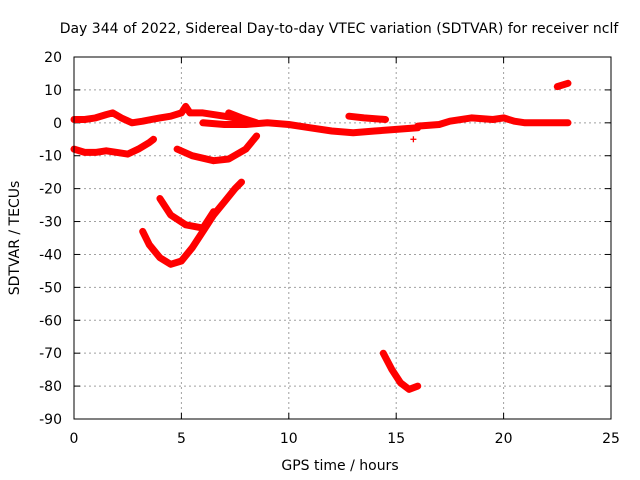 This screenshot has width=640, height=480. I want to click on outlier-point, so click(413, 139).